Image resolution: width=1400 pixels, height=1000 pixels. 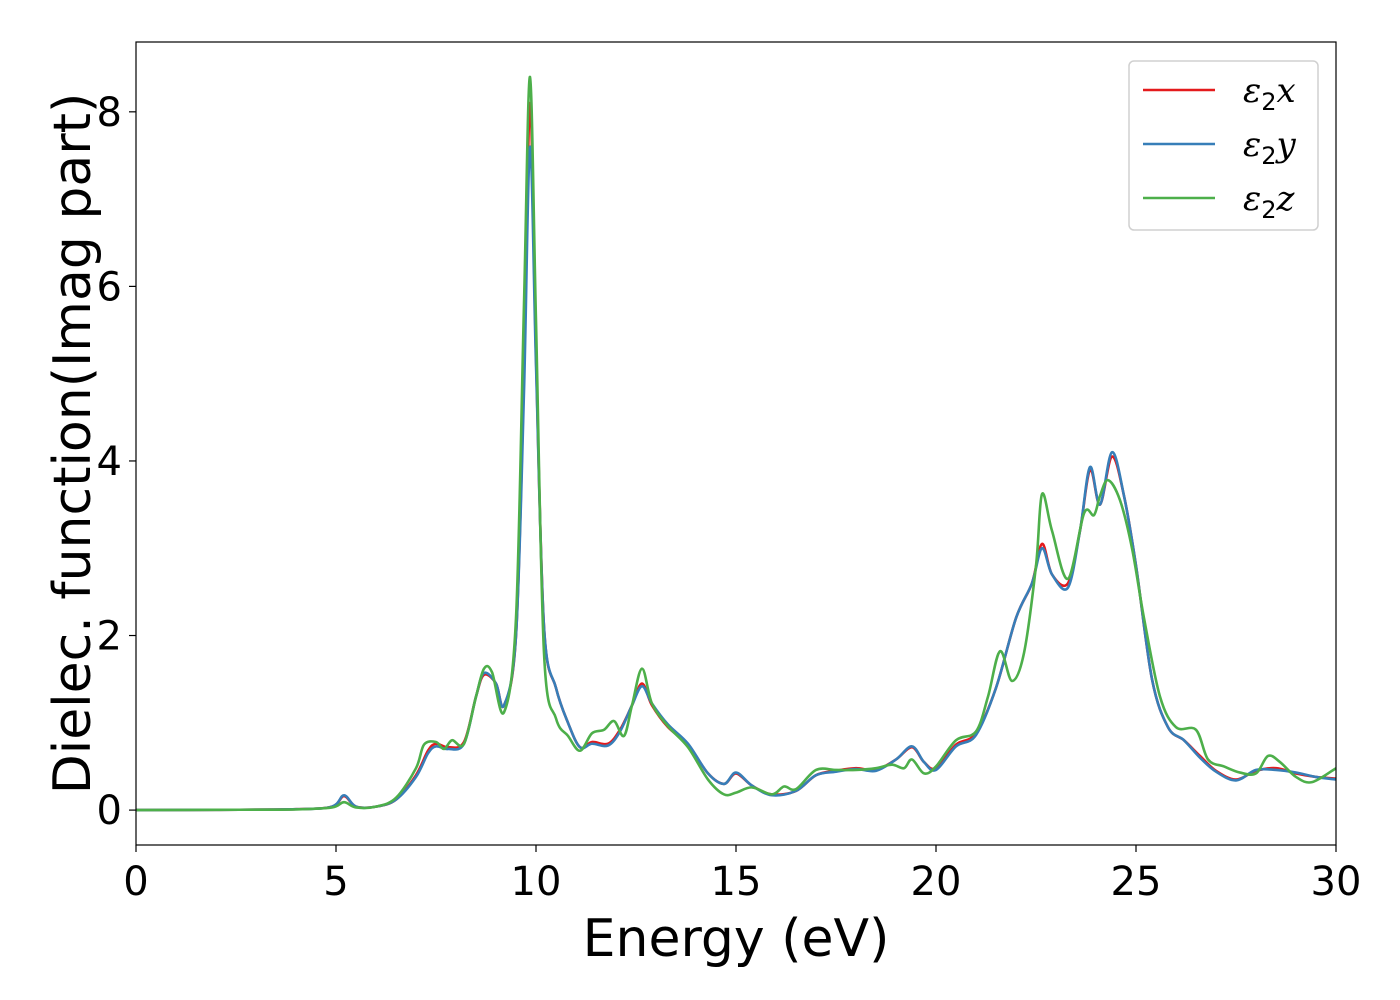 I want to click on x-tick-label: 5, so click(x=335, y=882).